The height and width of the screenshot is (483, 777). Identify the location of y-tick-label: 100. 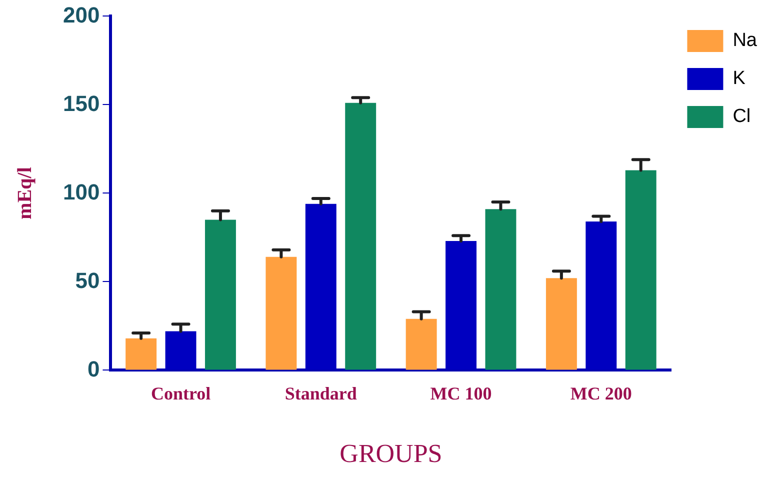
(81, 191).